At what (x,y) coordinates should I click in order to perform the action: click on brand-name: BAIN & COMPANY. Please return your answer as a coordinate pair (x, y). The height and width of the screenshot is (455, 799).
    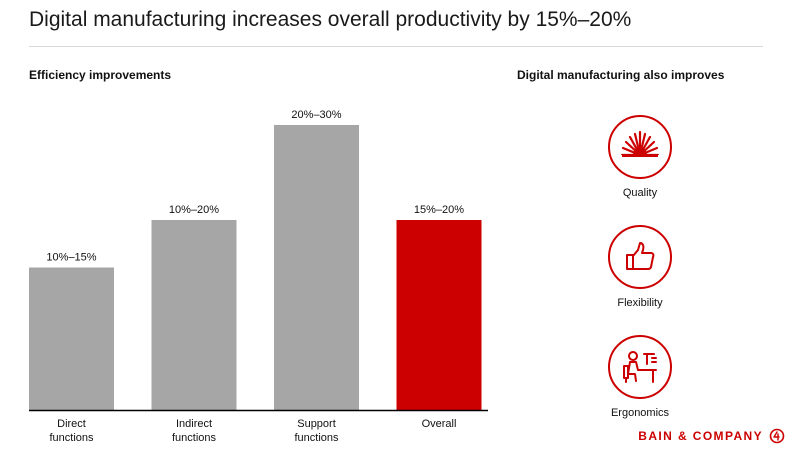
    Looking at the image, I should click on (700, 436).